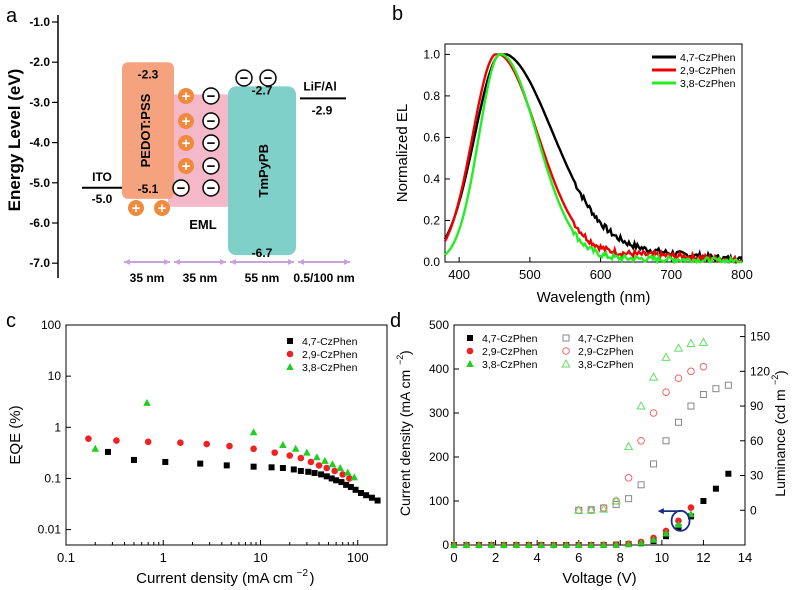  Describe the element at coordinates (12, 16) in the screenshot. I see `panel-label-a: a` at that location.